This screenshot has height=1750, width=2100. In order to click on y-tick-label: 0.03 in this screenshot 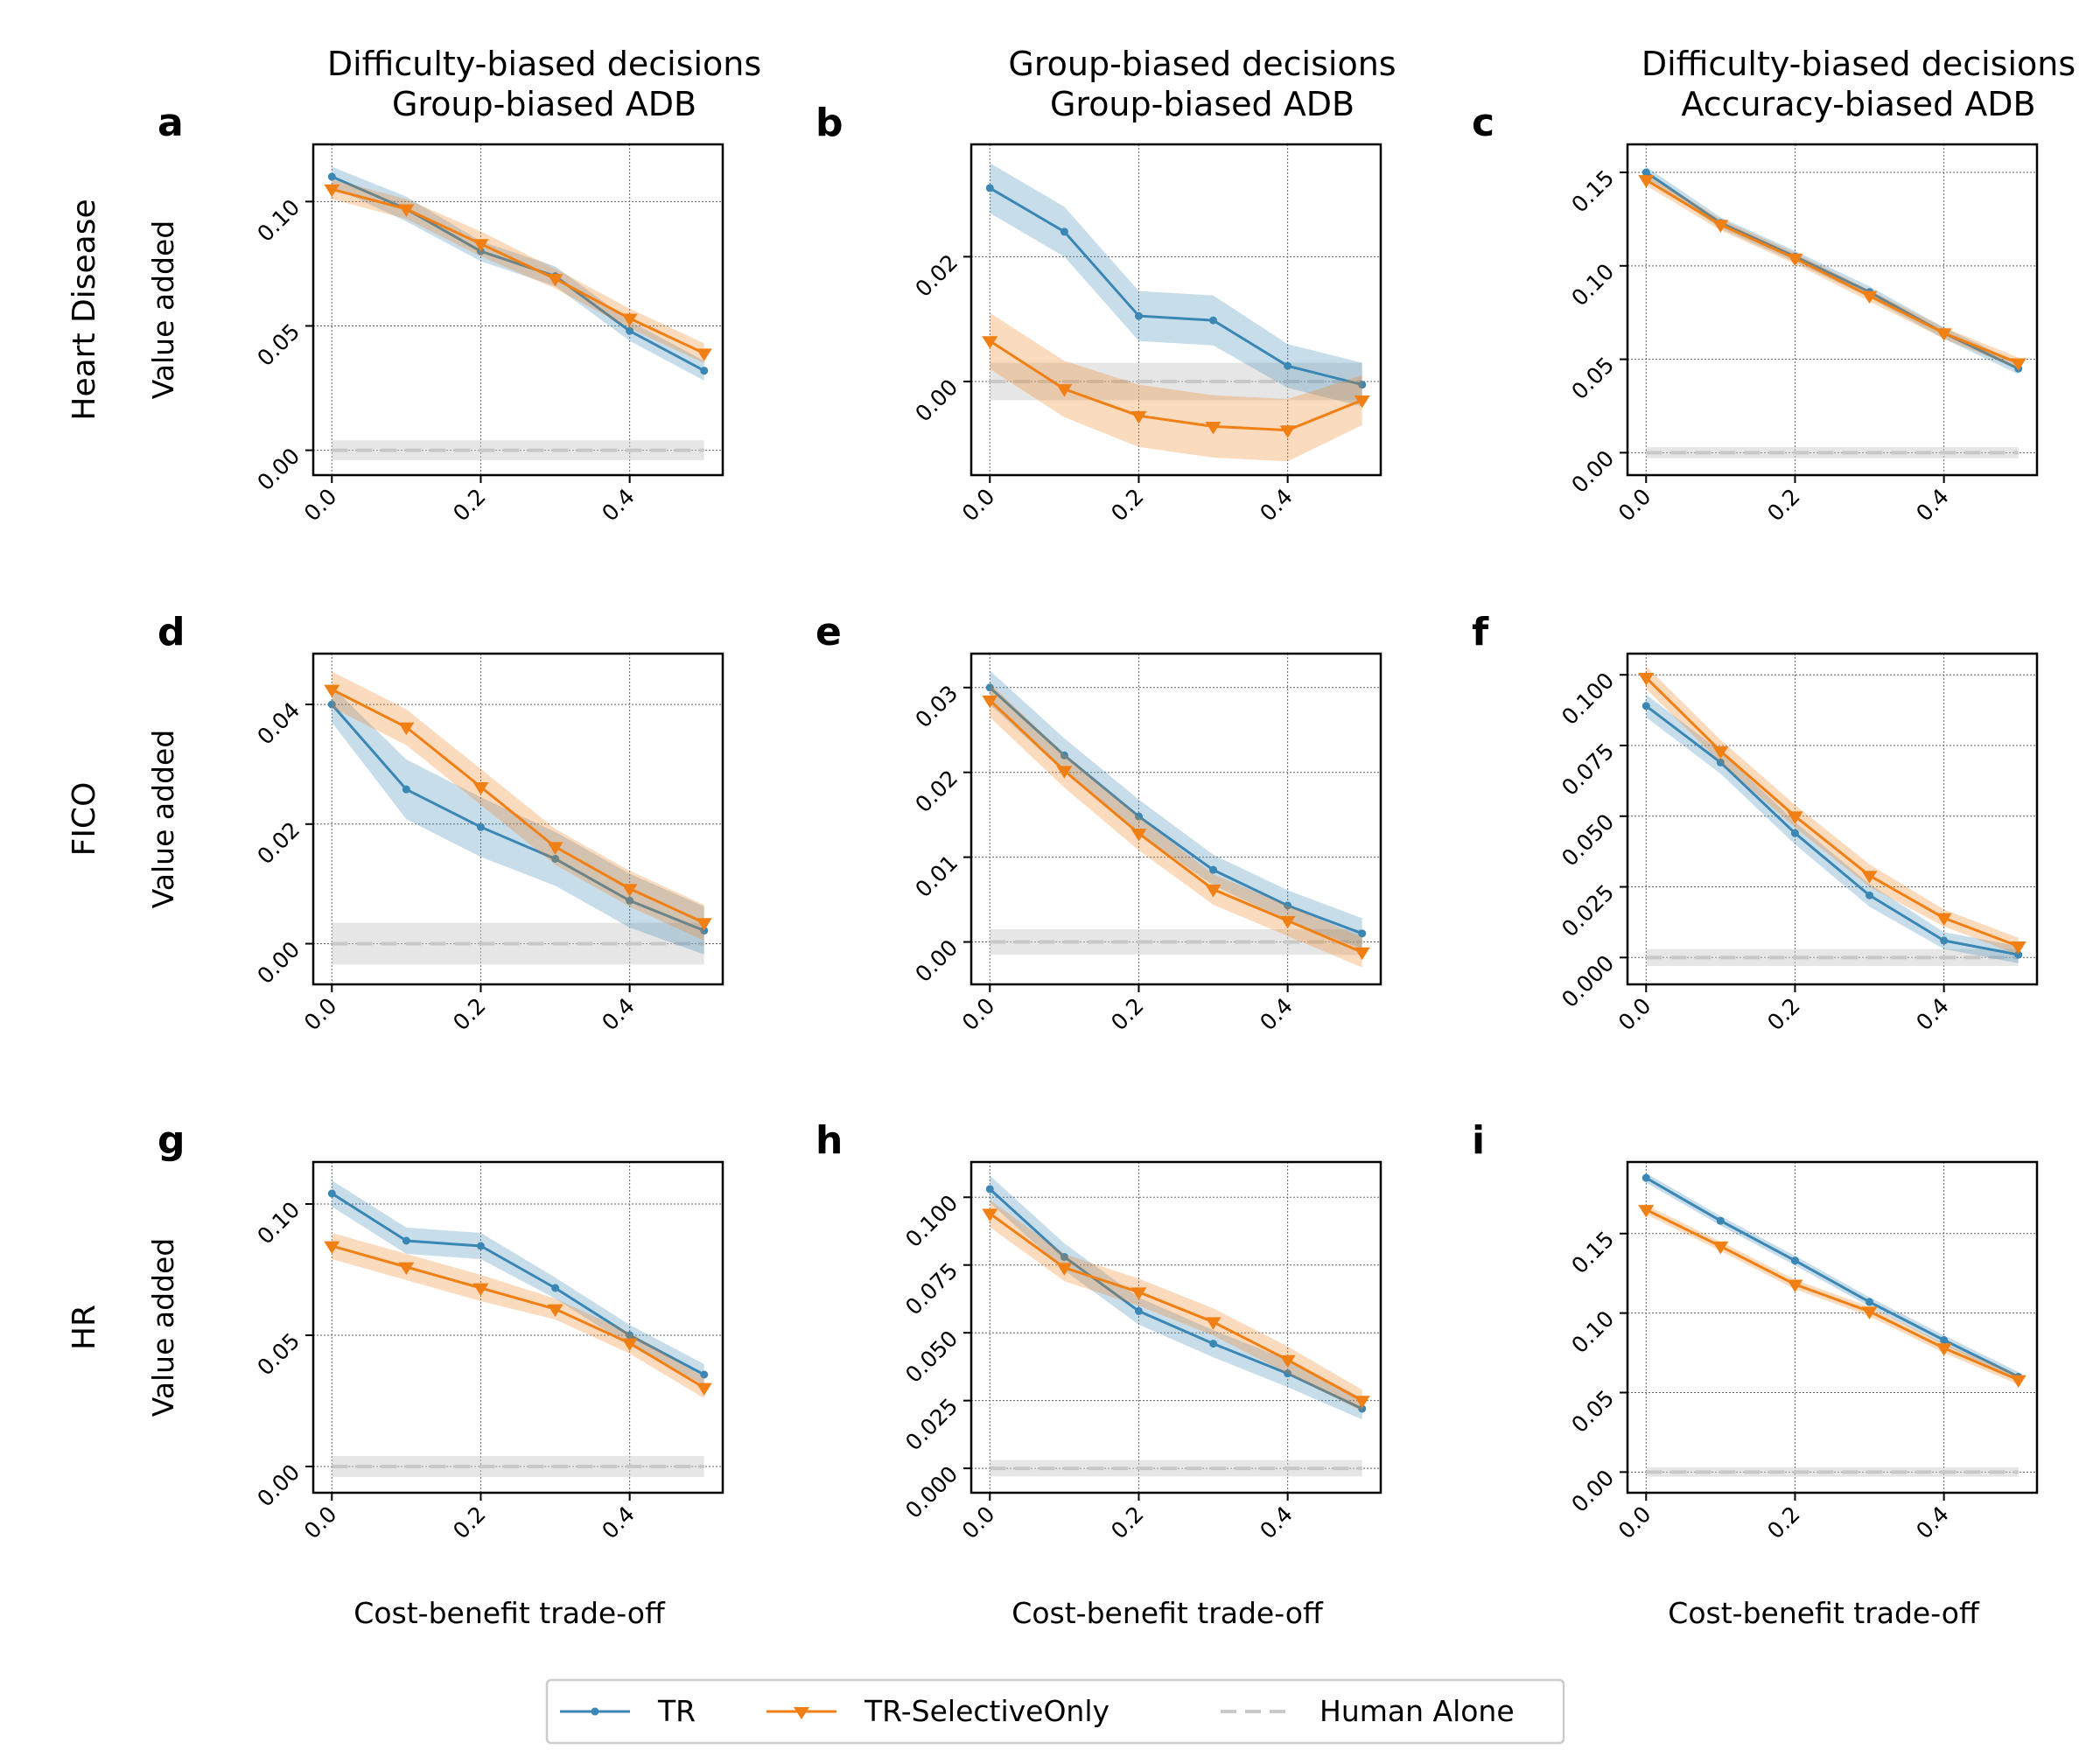, I will do `click(936, 707)`.